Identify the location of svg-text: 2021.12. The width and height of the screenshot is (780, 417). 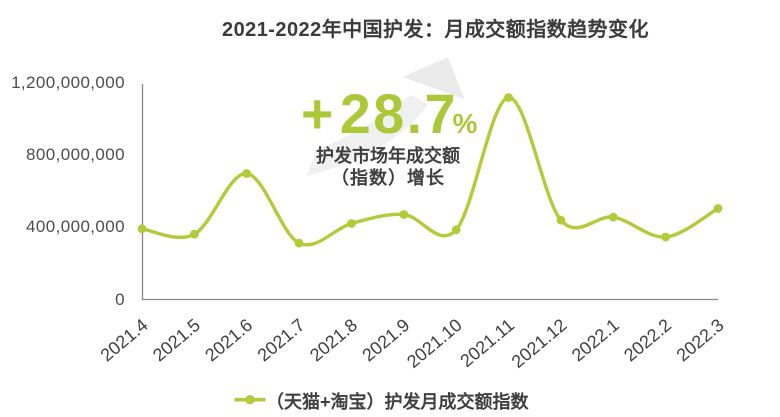
(539, 343).